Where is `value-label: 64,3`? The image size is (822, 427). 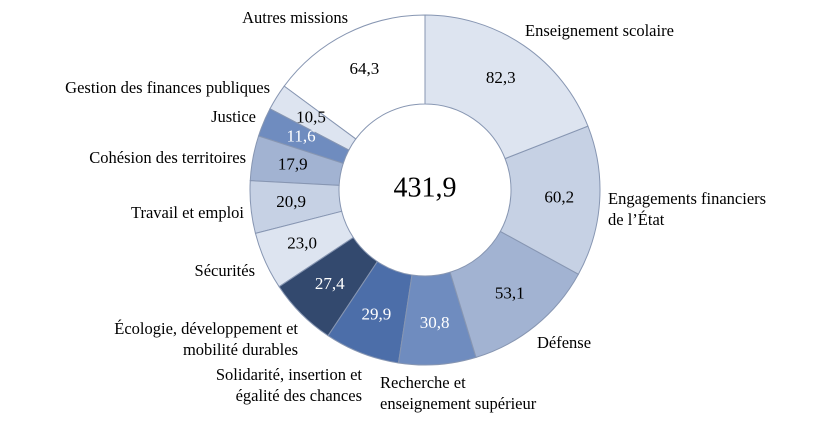 value-label: 64,3 is located at coordinates (364, 68).